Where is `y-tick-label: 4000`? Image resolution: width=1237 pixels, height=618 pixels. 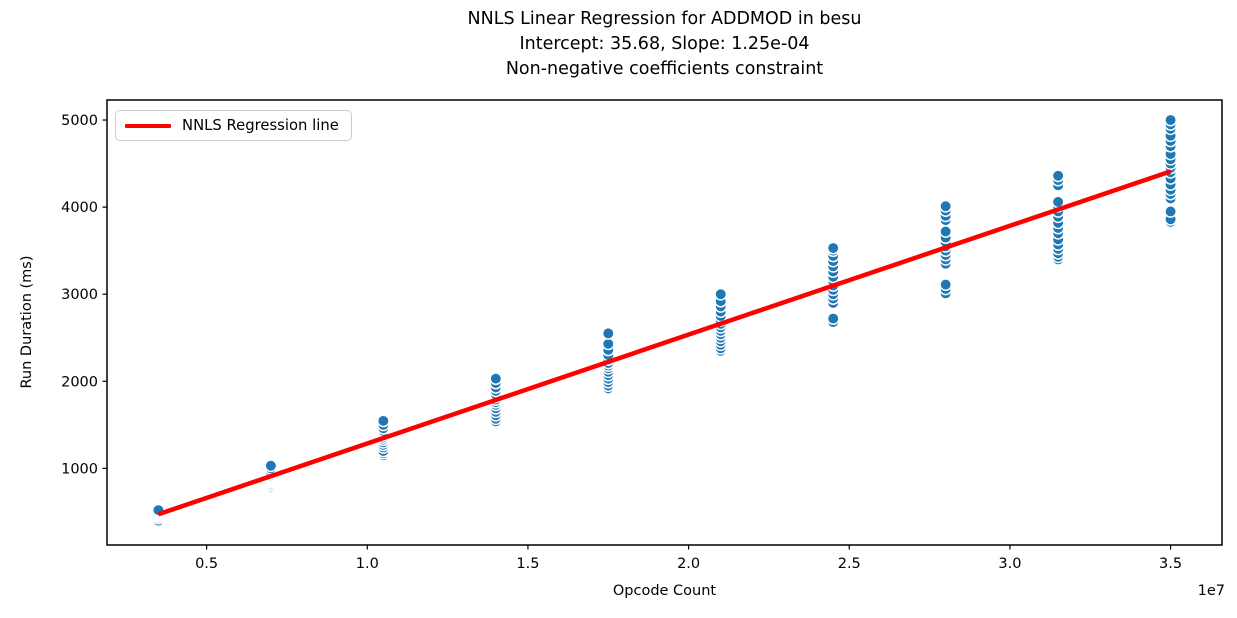 y-tick-label: 4000 is located at coordinates (79, 208).